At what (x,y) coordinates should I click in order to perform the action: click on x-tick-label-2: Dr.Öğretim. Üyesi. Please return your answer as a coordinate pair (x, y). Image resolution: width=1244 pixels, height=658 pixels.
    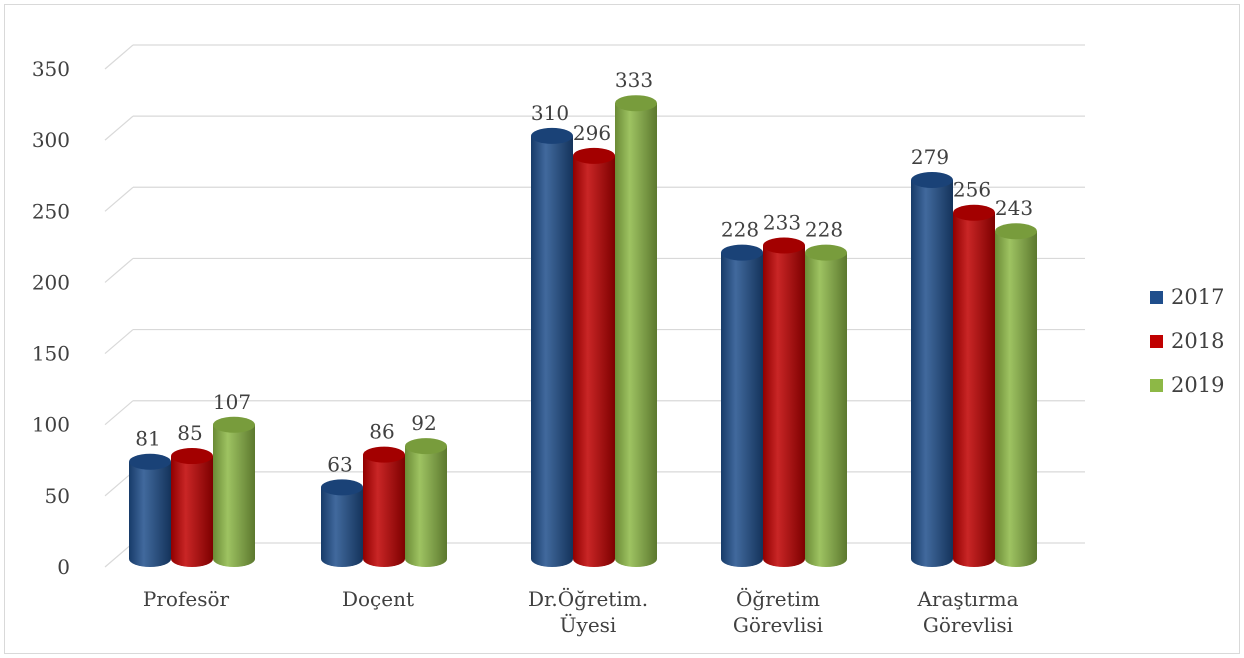
    Looking at the image, I should click on (588, 611).